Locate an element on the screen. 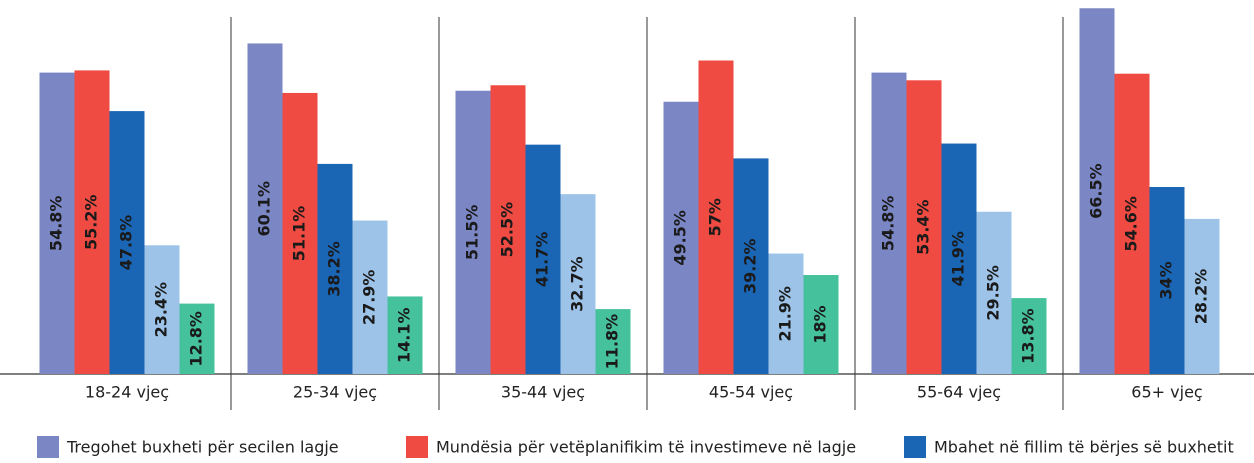 This screenshot has width=1254, height=463. value-label: 47.8% is located at coordinates (126, 243).